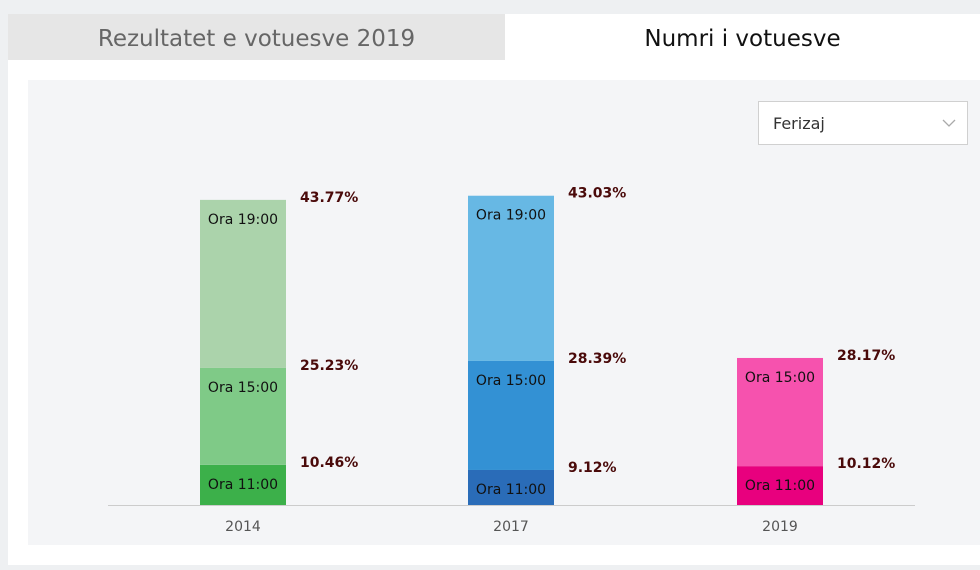 The height and width of the screenshot is (570, 980). What do you see at coordinates (256, 37) in the screenshot?
I see `tab: Rezultatet e votuesve 2019` at bounding box center [256, 37].